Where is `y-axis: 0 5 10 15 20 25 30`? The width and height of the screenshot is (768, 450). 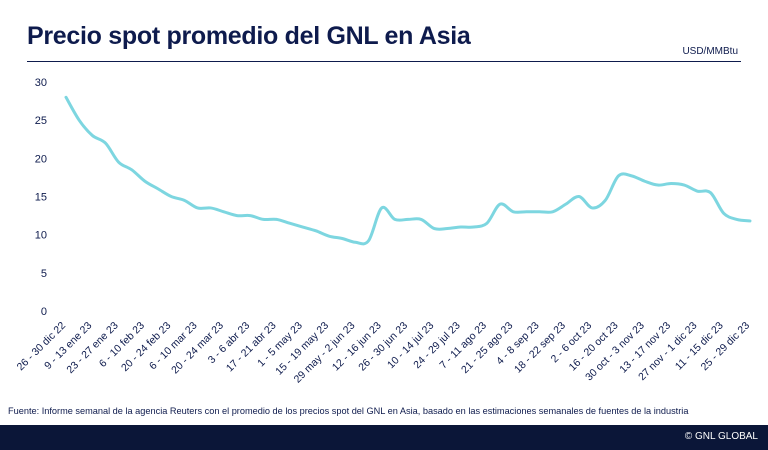 y-axis: 0 5 10 15 20 25 30 is located at coordinates (41, 197).